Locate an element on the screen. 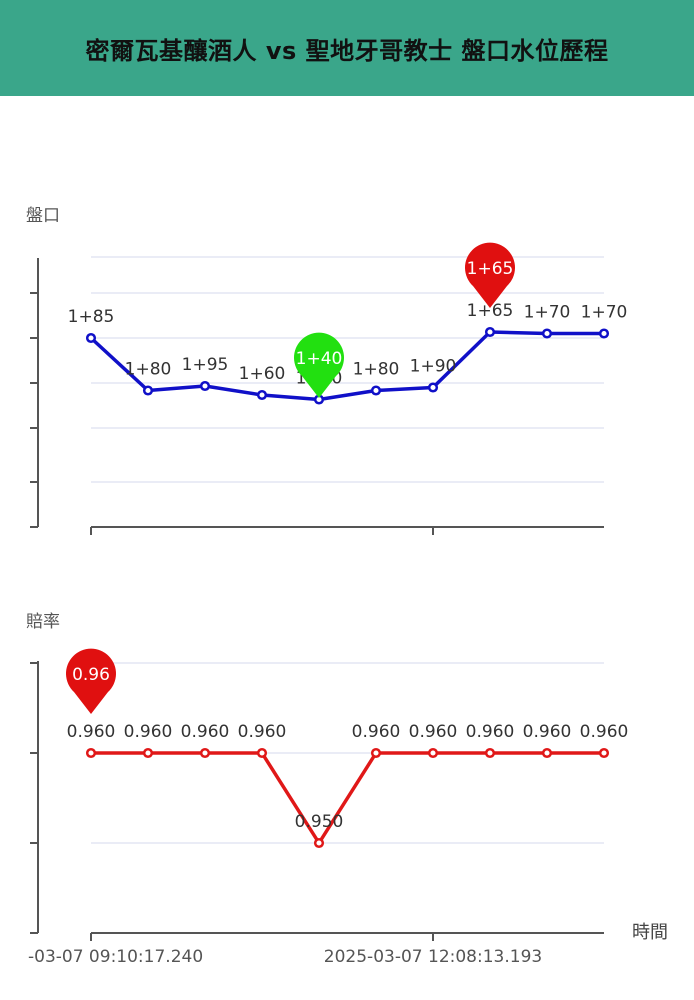 This screenshot has height=1000, width=694. max-marker-label: 1+65 is located at coordinates (490, 269).